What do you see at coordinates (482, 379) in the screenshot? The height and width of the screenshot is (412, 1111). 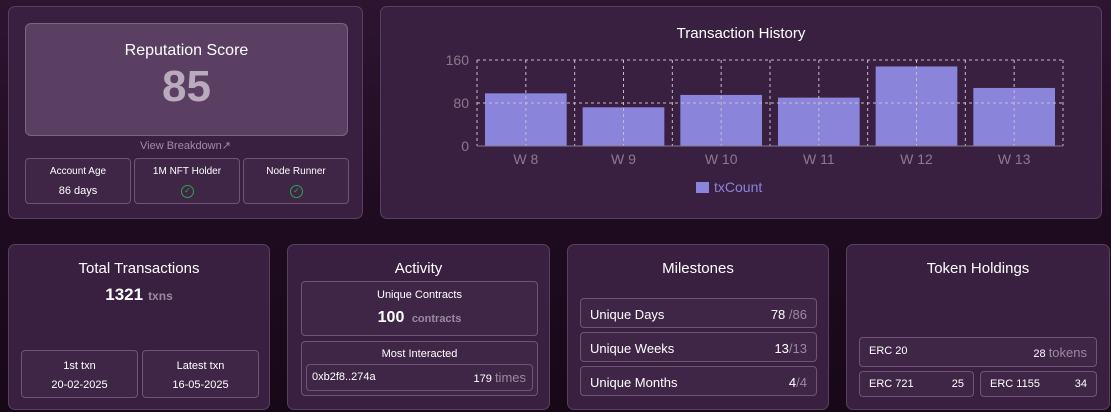 I see `interaction-count: 179` at bounding box center [482, 379].